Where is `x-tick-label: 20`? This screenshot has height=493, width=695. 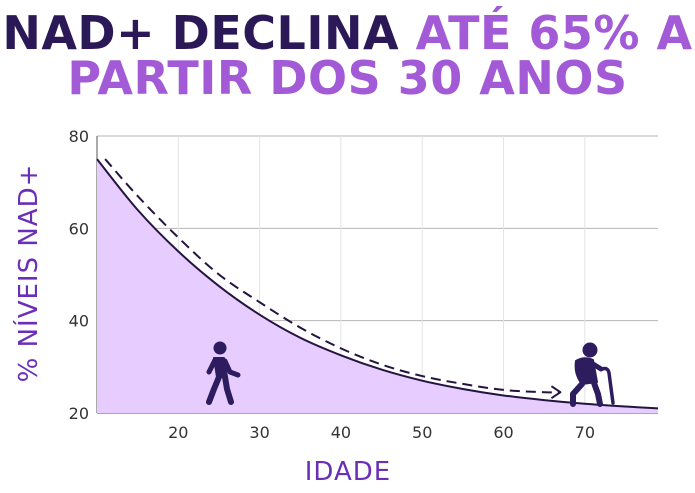
x-tick-label: 20 is located at coordinates (178, 432).